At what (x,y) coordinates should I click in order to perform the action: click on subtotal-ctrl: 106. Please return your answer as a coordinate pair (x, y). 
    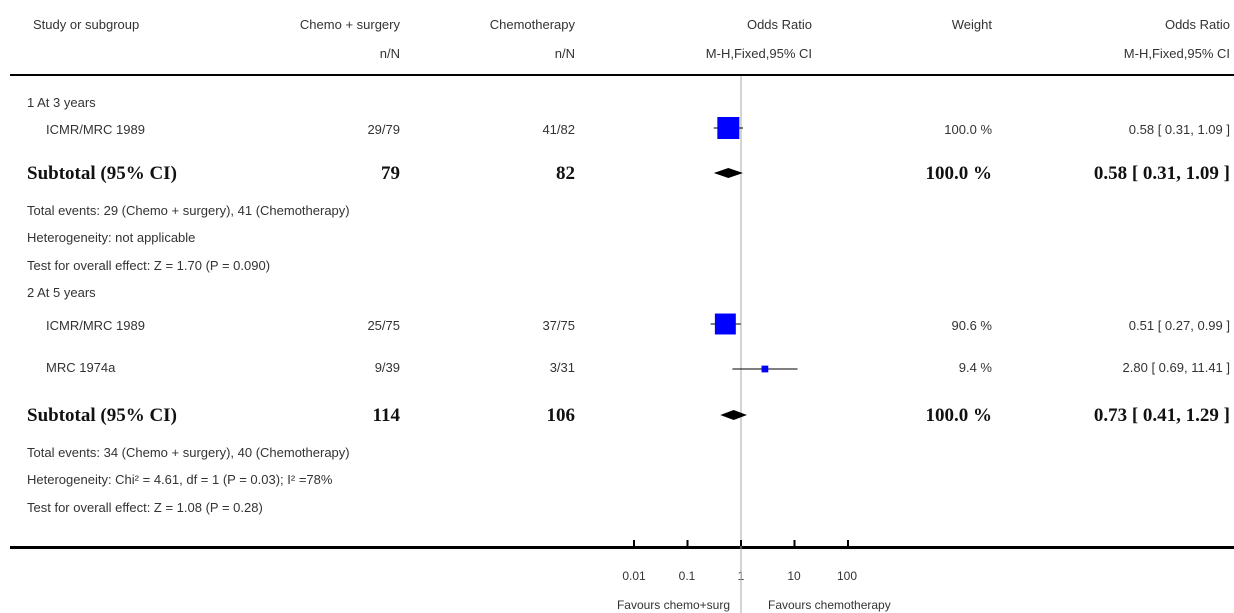
    Looking at the image, I should click on (561, 415).